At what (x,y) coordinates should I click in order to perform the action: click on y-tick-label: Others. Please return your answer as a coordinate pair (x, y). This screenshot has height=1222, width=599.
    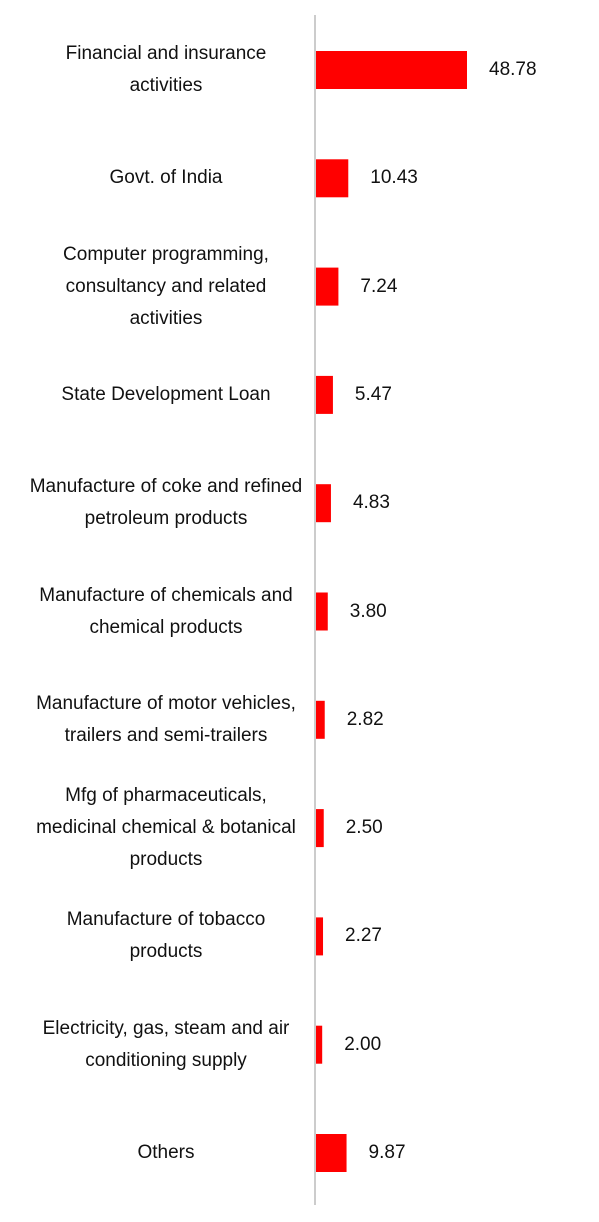
    Looking at the image, I should click on (166, 1152).